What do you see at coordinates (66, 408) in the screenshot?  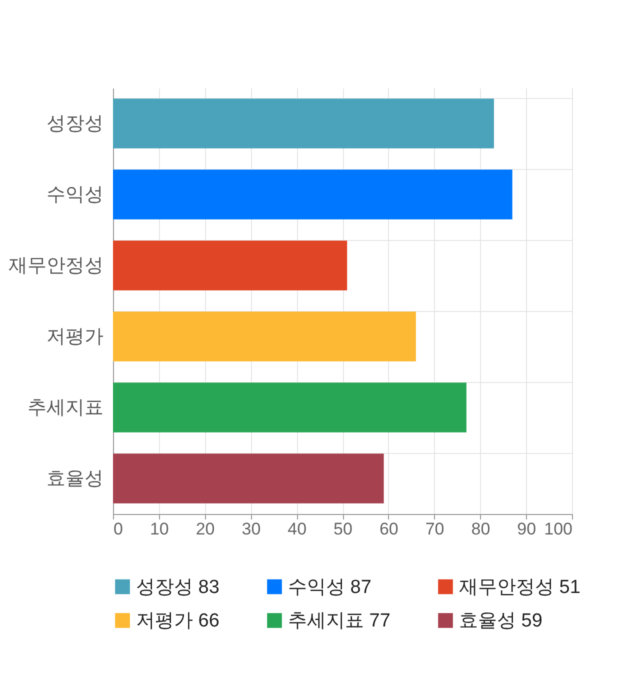 I see `y-tick-label: 추세지표` at bounding box center [66, 408].